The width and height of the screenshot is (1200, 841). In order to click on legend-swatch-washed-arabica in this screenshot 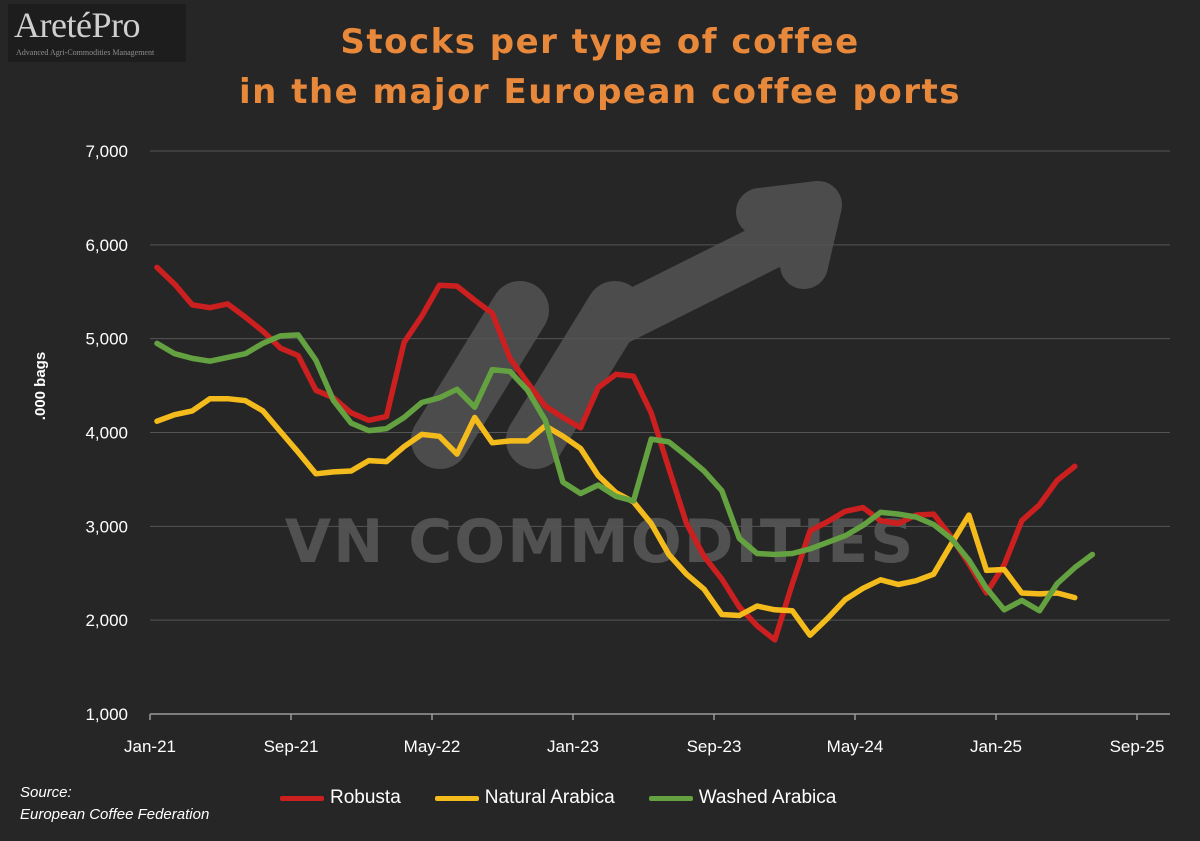, I will do `click(670, 798)`.